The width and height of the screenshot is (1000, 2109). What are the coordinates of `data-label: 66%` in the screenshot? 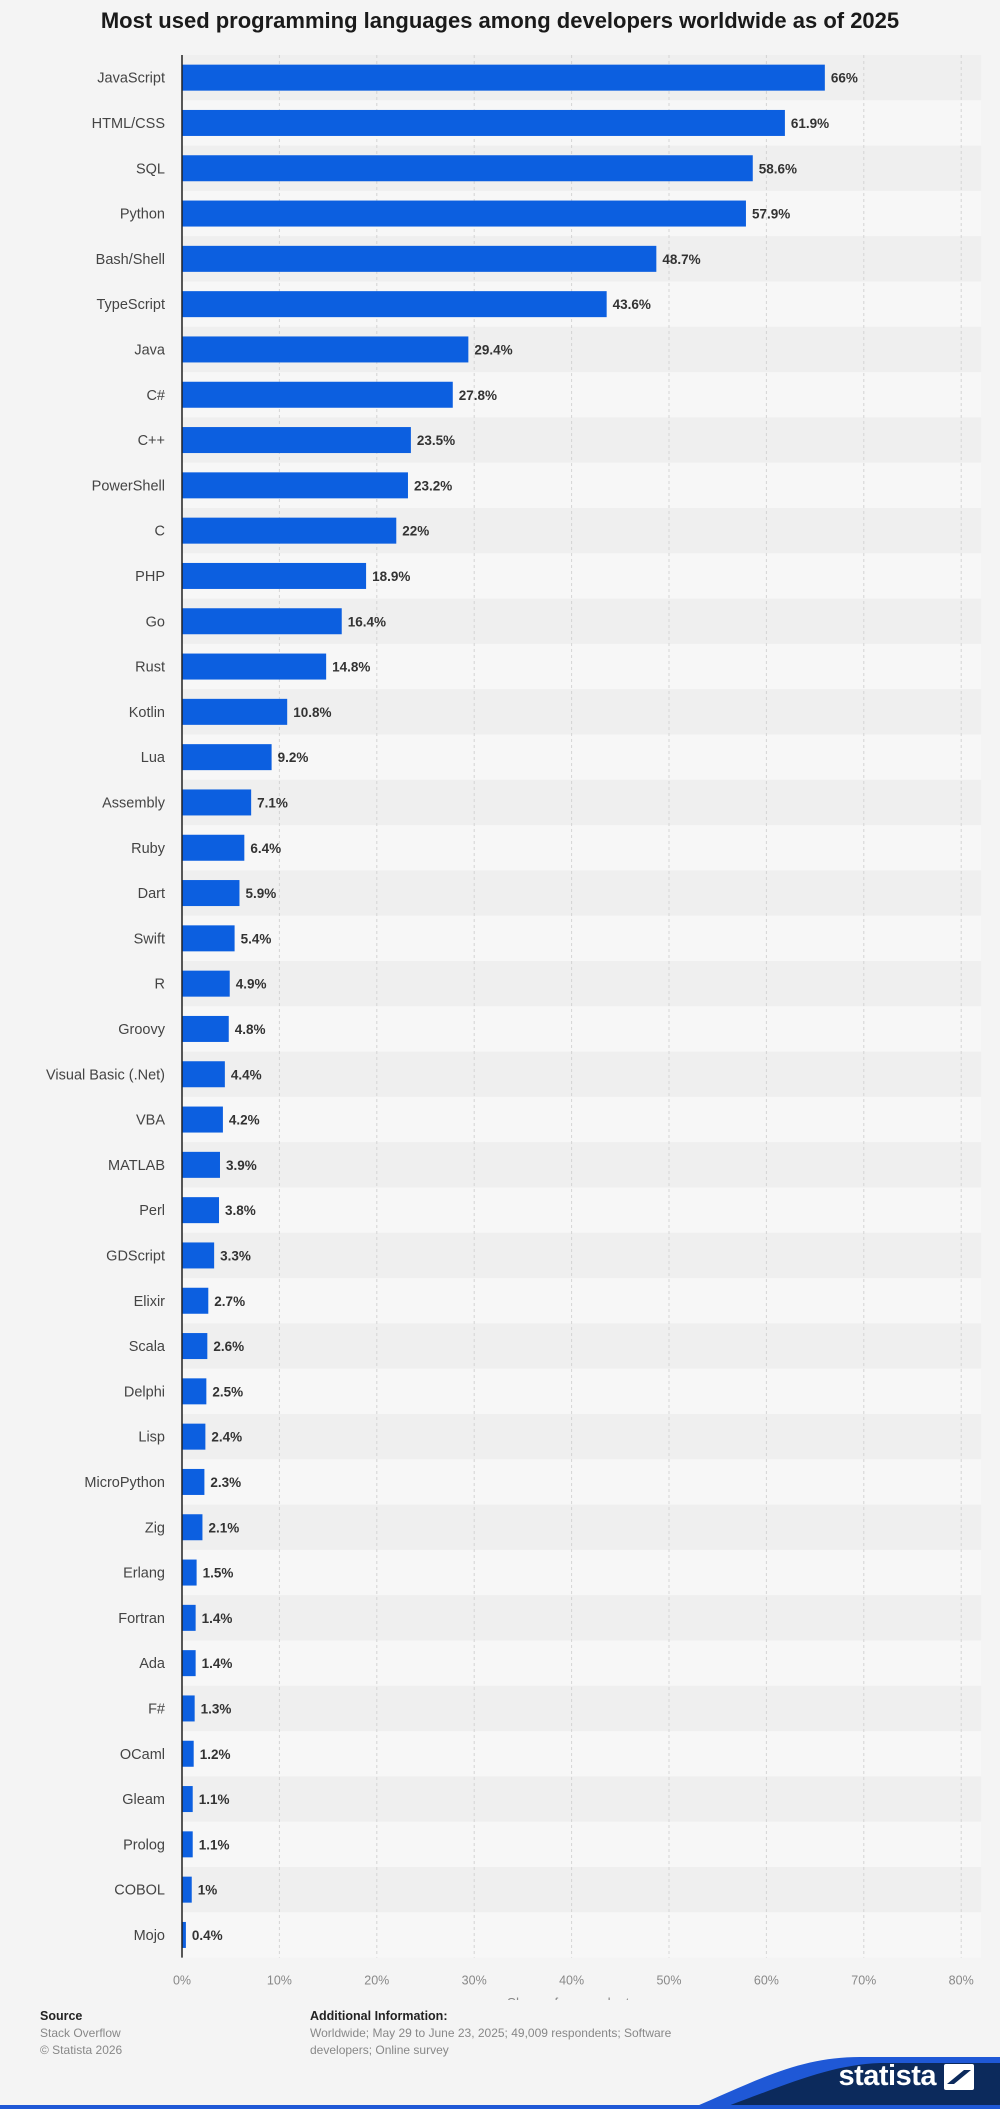 It's located at (844, 78).